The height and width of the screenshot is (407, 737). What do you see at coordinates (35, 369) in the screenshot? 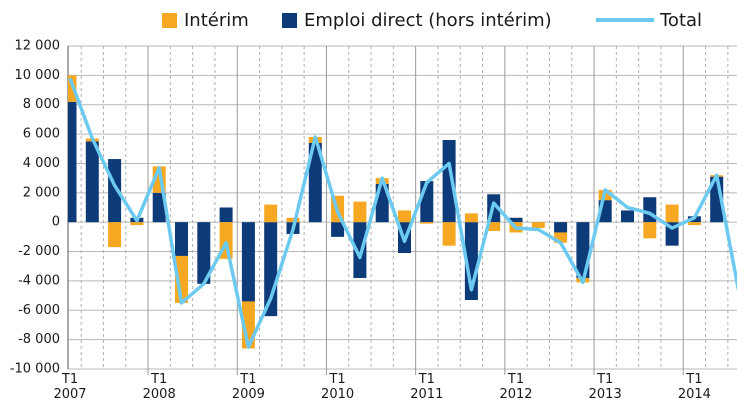
I see `y-tick-label: -10 000` at bounding box center [35, 369].